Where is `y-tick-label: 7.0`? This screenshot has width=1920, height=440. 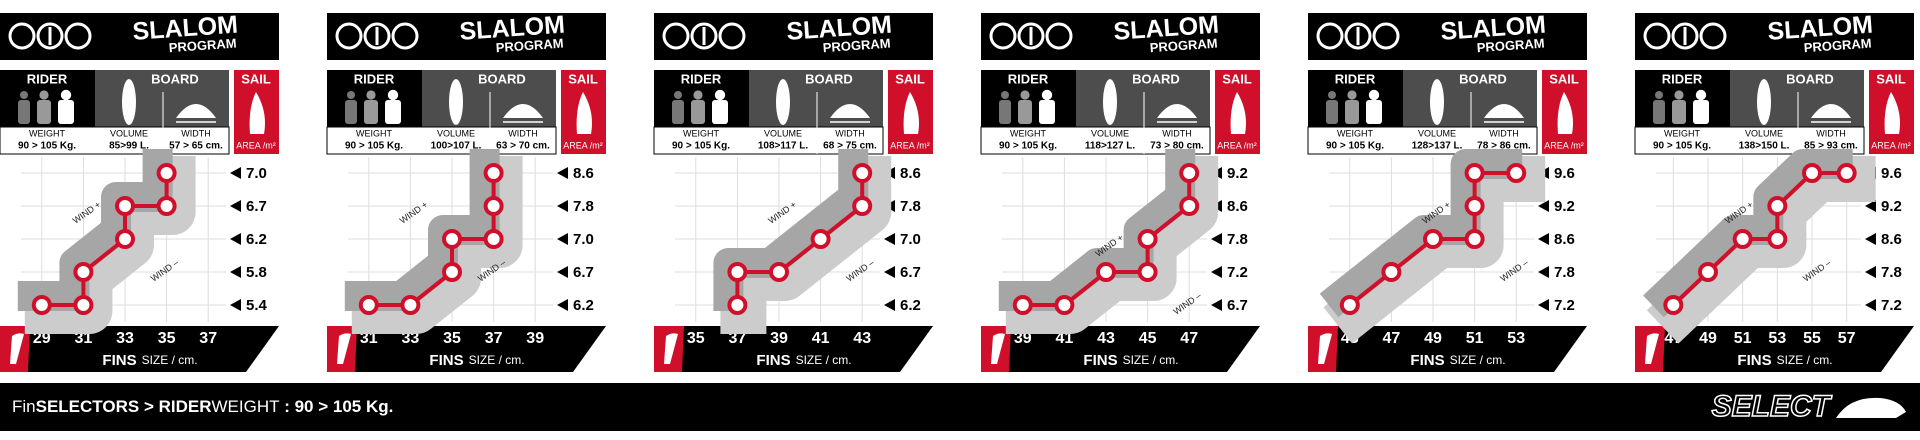 y-tick-label: 7.0 is located at coordinates (256, 173).